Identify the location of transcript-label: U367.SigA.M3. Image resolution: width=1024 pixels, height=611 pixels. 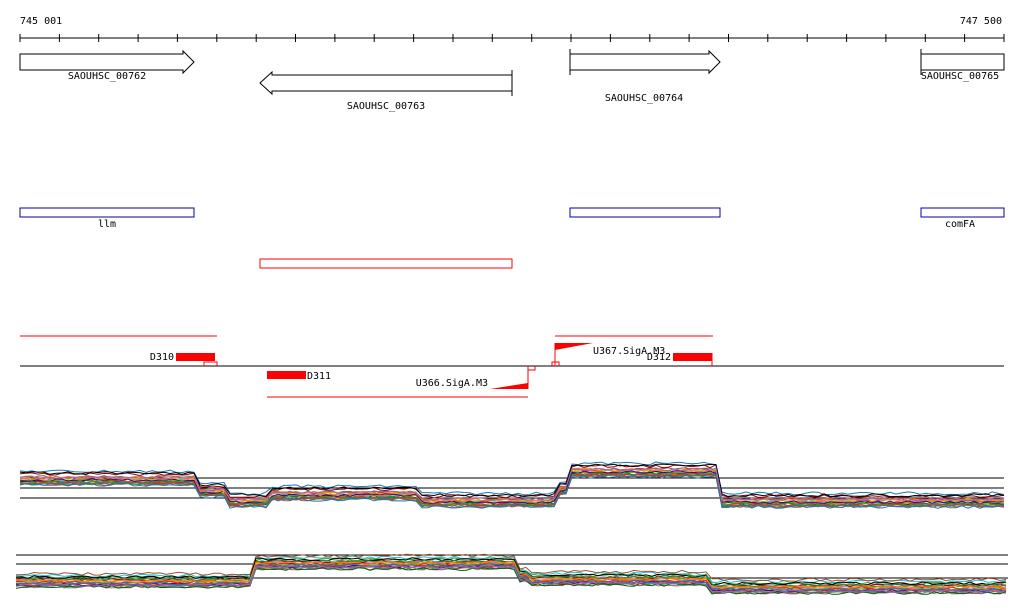
(629, 351).